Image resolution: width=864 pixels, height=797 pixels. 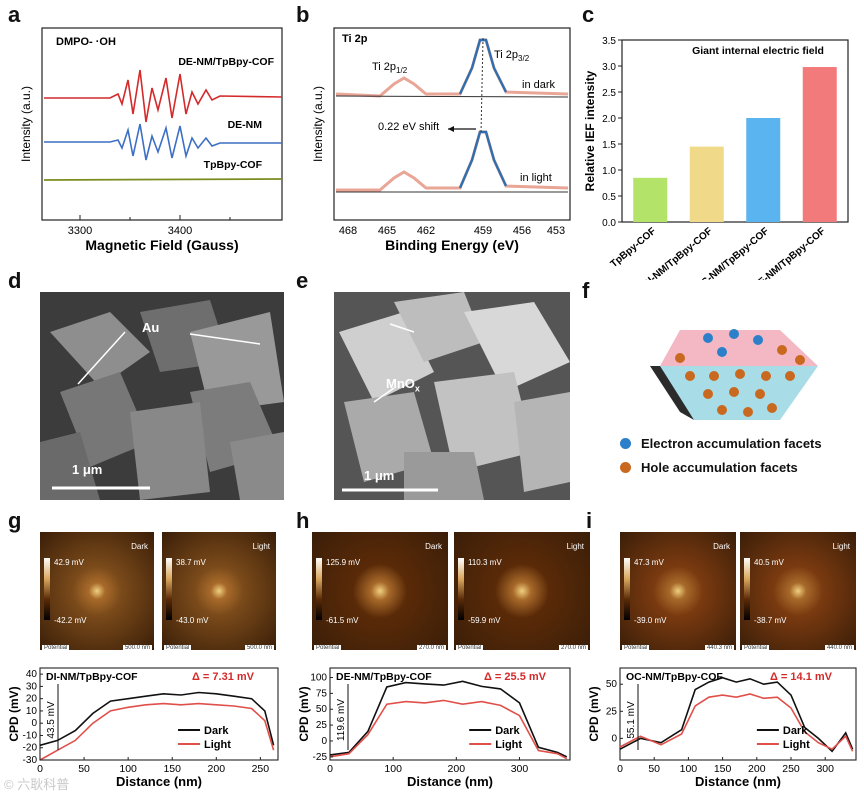 I want to click on legend-electron-text: Electron accumulation facets, so click(x=731, y=443).